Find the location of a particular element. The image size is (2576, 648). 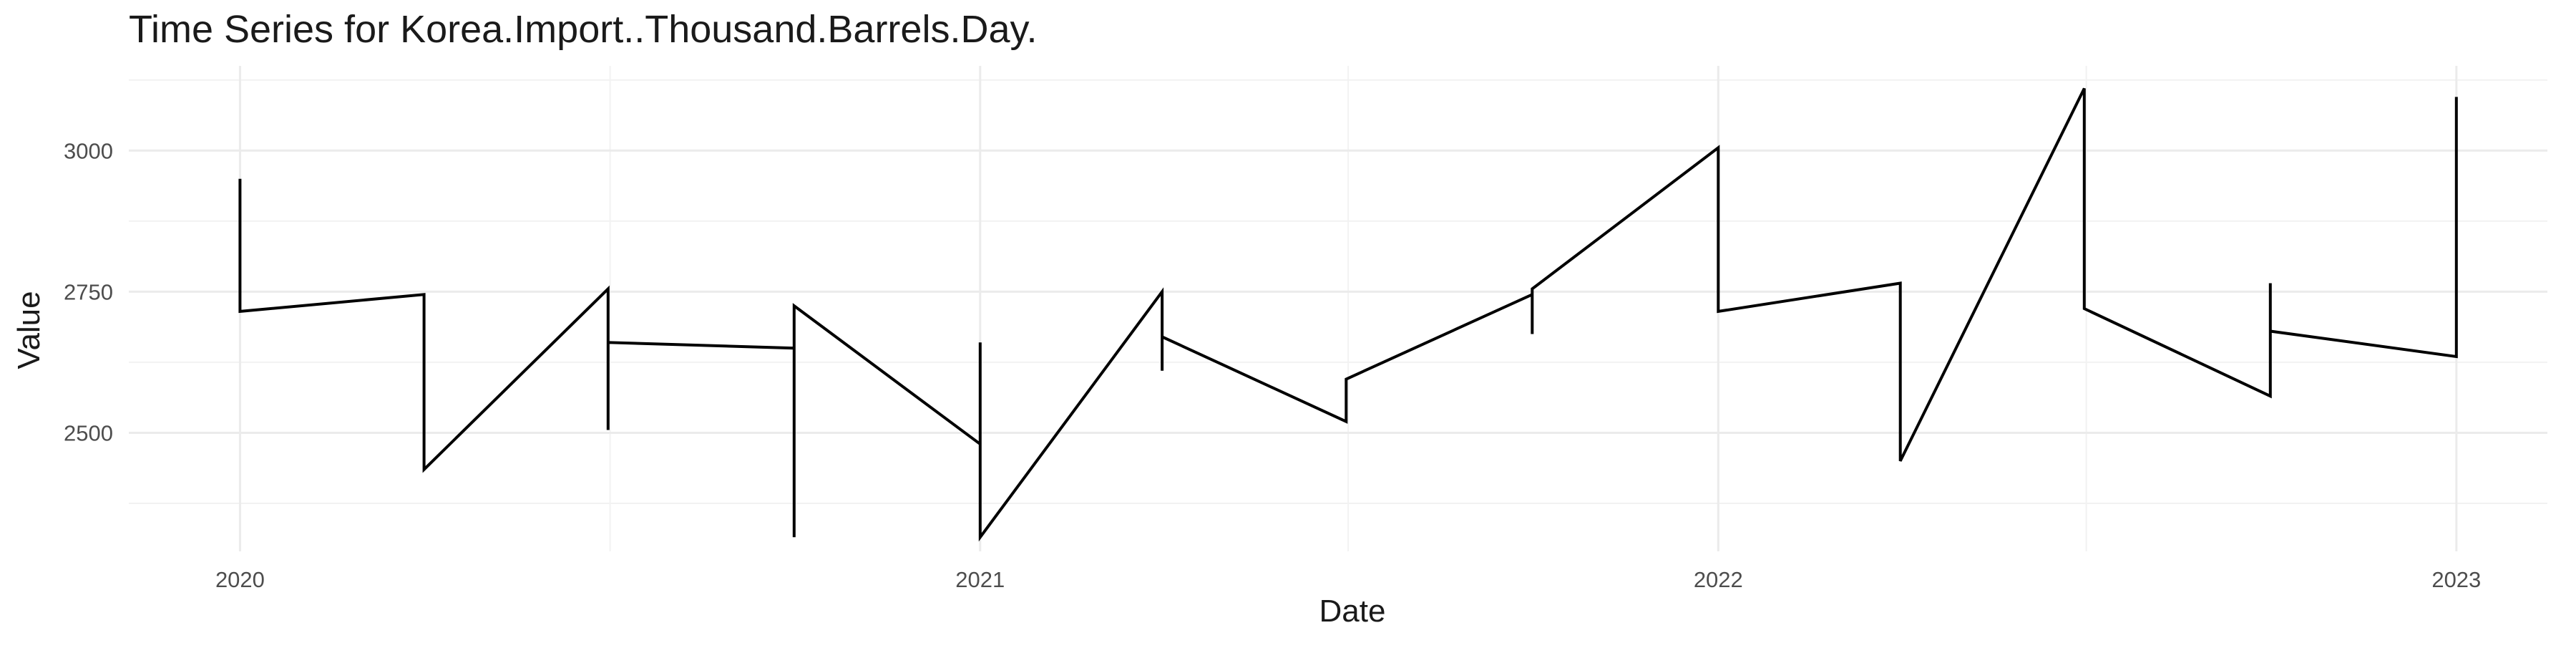

y-tick-label: 3000 is located at coordinates (88, 150).